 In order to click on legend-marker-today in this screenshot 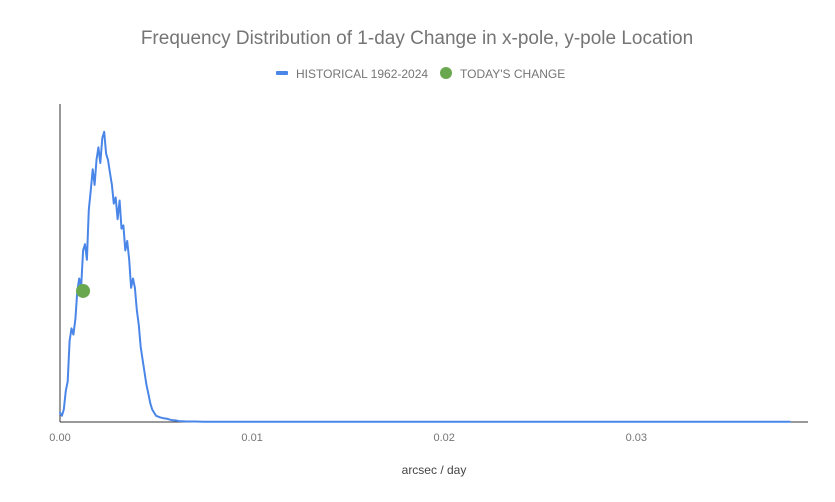, I will do `click(446, 73)`.